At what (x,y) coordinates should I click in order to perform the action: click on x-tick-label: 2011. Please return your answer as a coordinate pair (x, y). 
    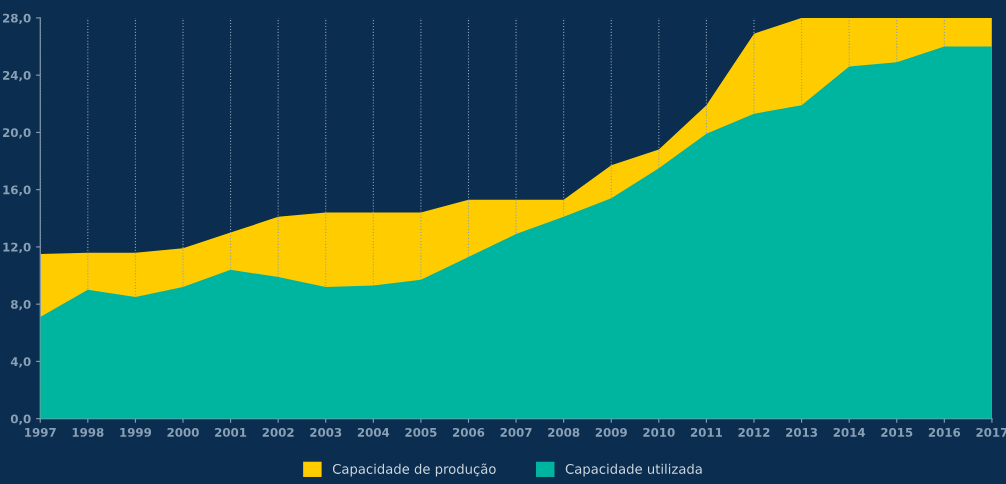
    Looking at the image, I should click on (706, 432).